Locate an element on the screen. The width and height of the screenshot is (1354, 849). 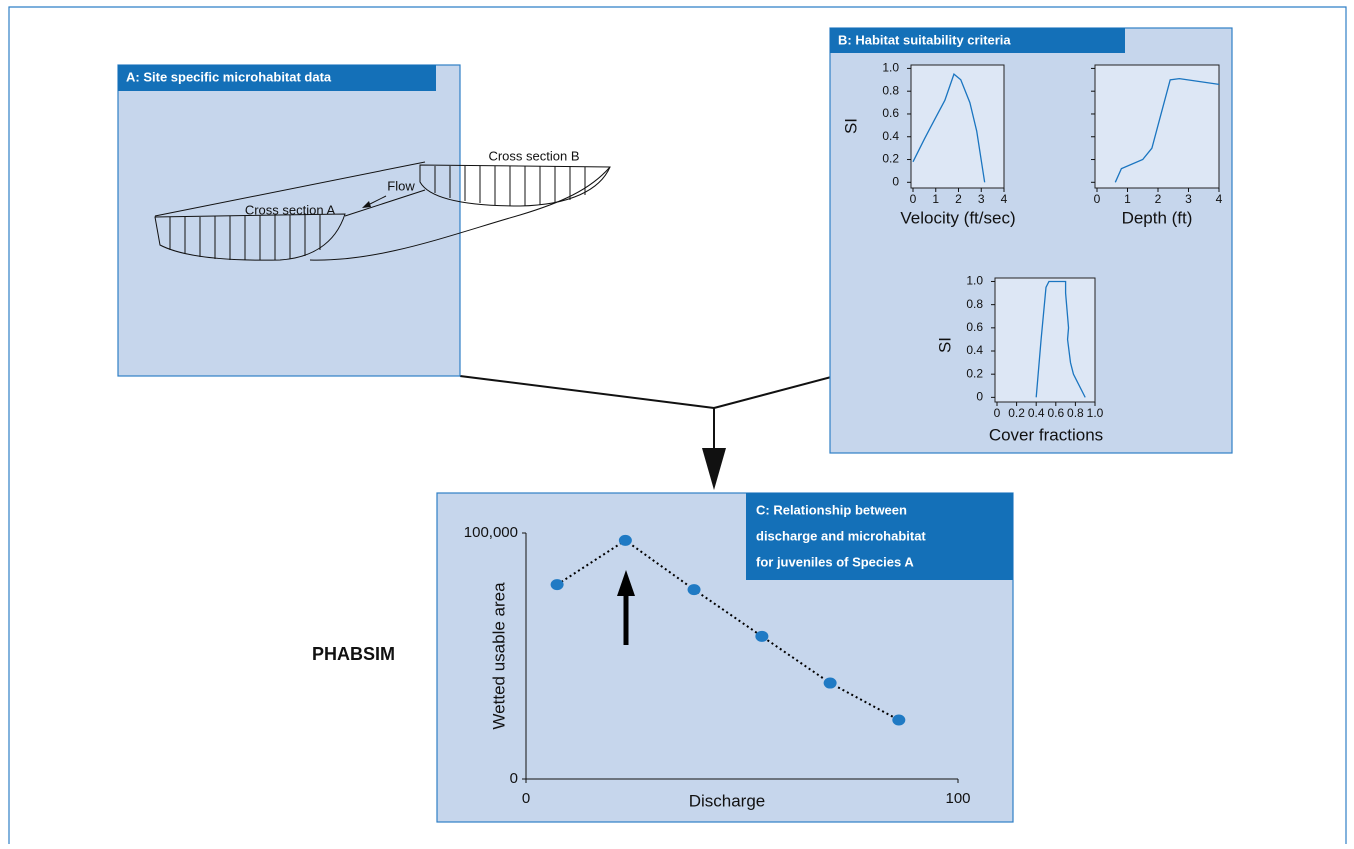
cross-section-a-label: Cross section A is located at coordinates (290, 209).